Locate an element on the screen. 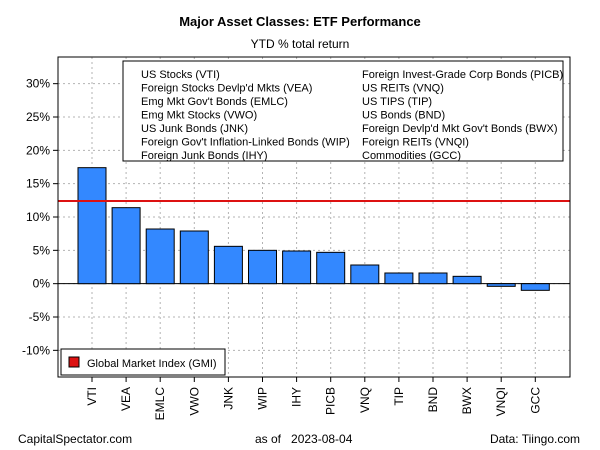  legend-entry: US Stocks (VTI) is located at coordinates (180, 75).